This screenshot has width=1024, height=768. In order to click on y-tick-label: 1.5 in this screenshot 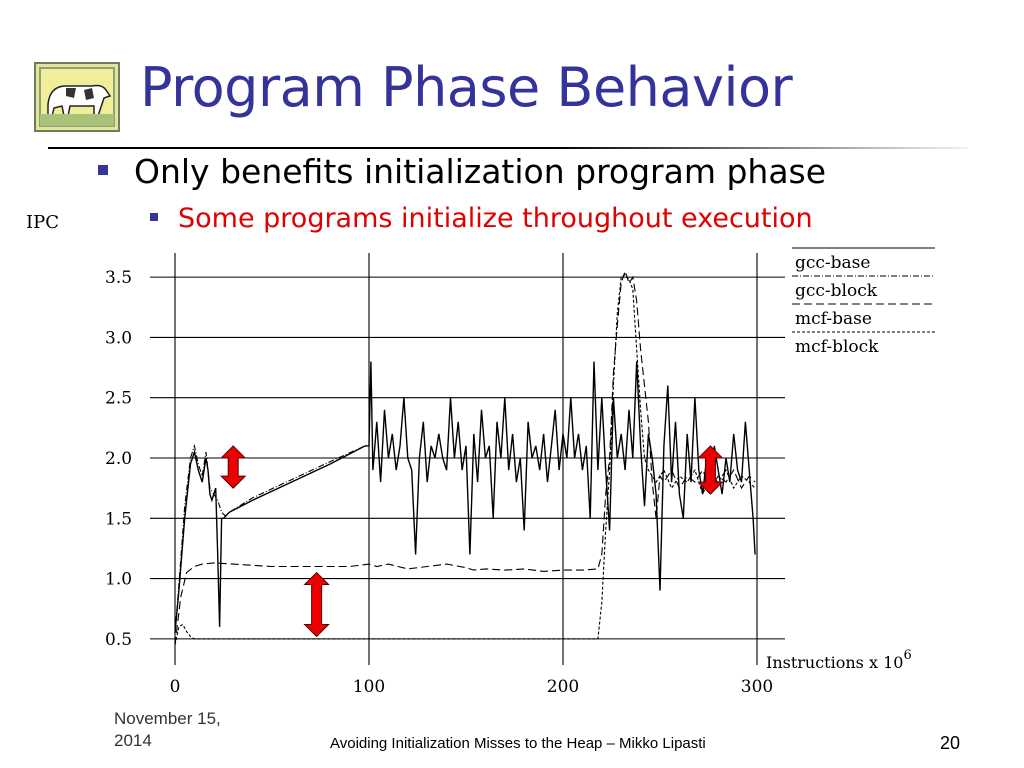, I will do `click(118, 519)`.